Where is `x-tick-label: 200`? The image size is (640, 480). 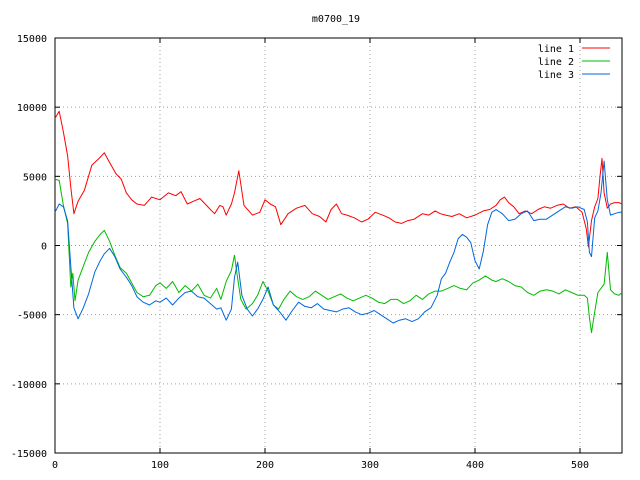
x-tick-label: 200 is located at coordinates (265, 465).